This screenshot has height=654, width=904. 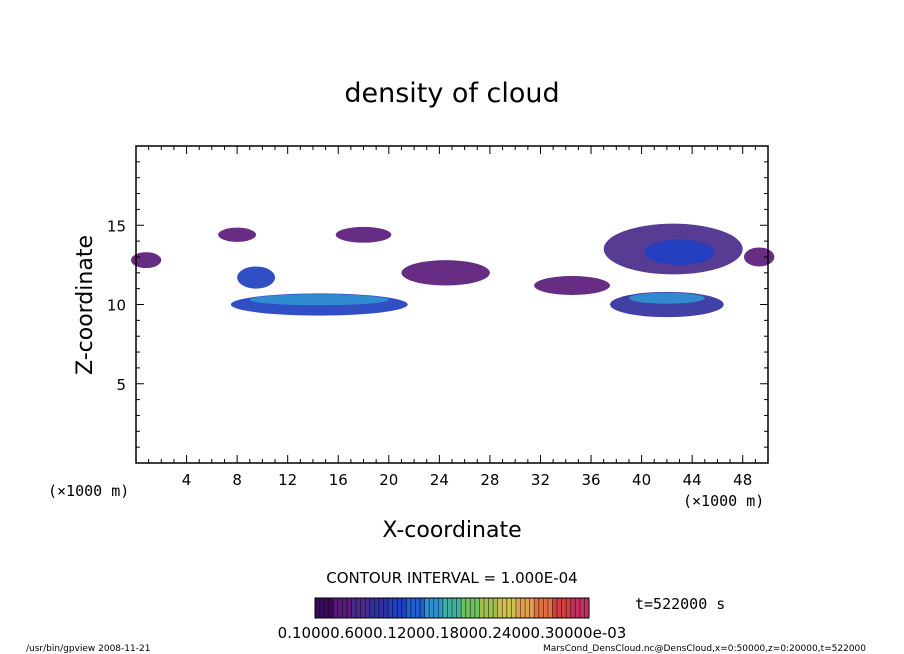 What do you see at coordinates (237, 234) in the screenshot?
I see `cloud-region-upper-left-patch` at bounding box center [237, 234].